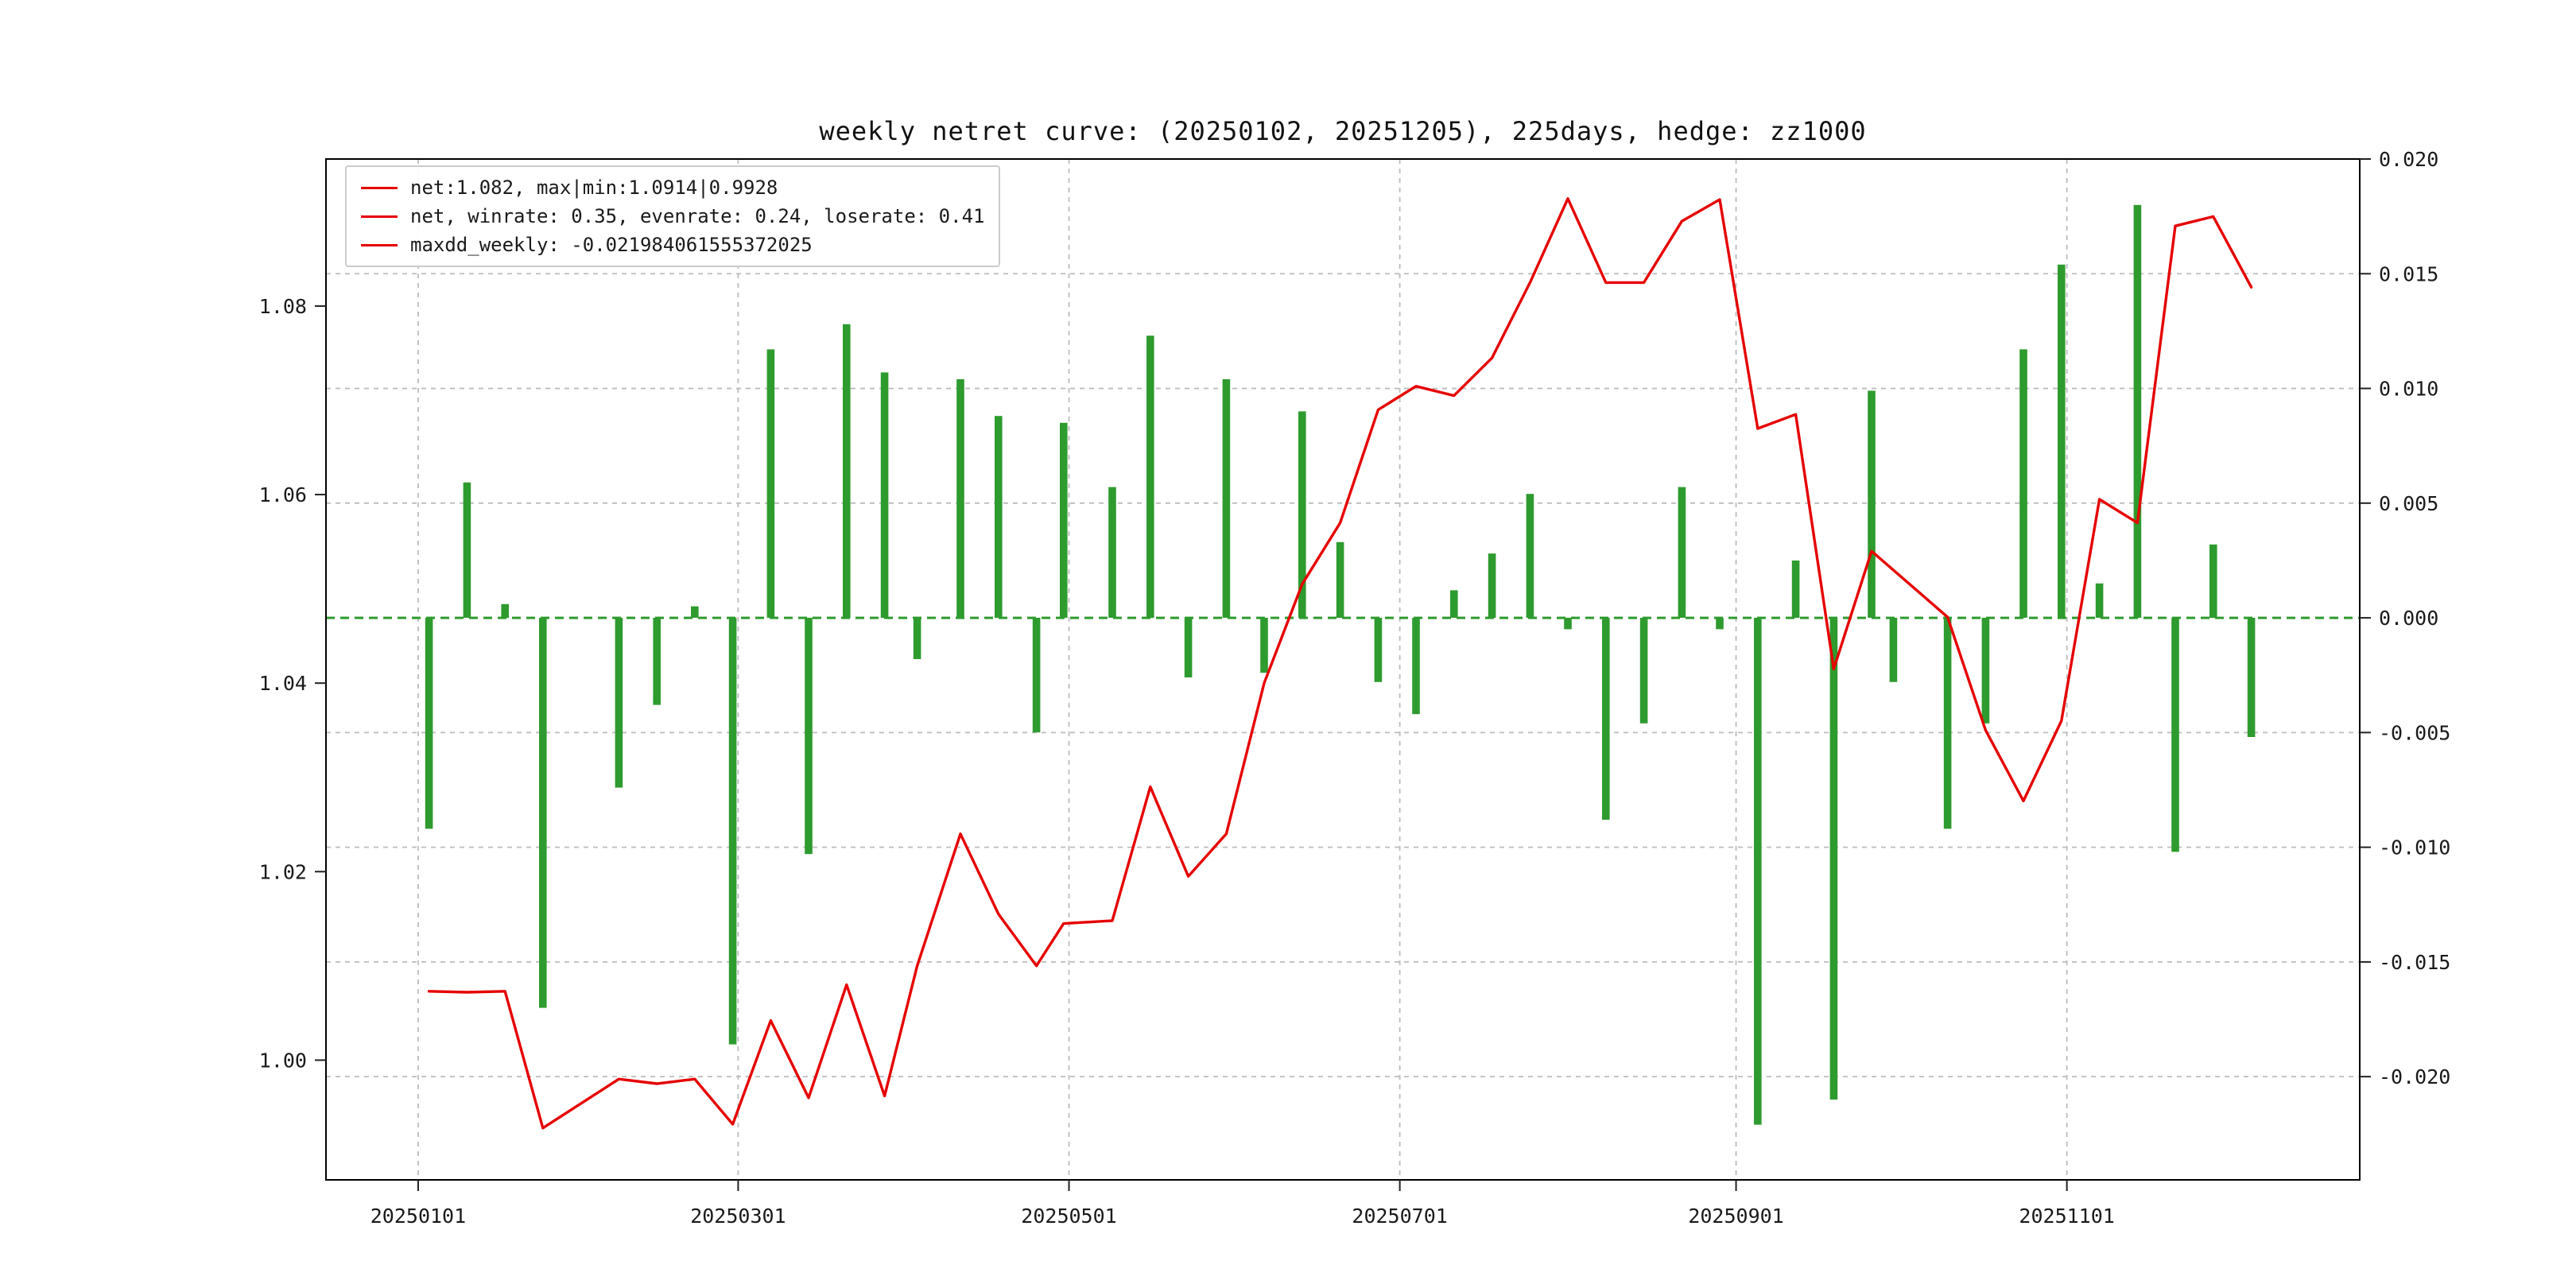 The width and height of the screenshot is (2576, 1288). What do you see at coordinates (2415, 1077) in the screenshot?
I see `right-tick-label: -0.020` at bounding box center [2415, 1077].